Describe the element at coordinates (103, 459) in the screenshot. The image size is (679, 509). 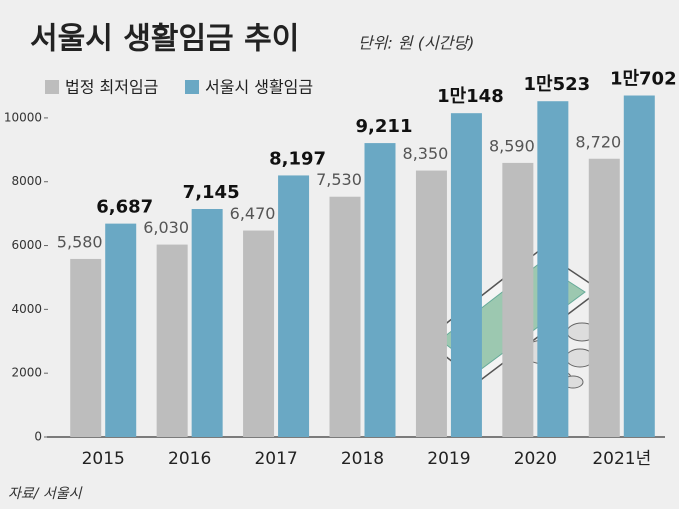
I see `x-tick-label: 2015` at that location.